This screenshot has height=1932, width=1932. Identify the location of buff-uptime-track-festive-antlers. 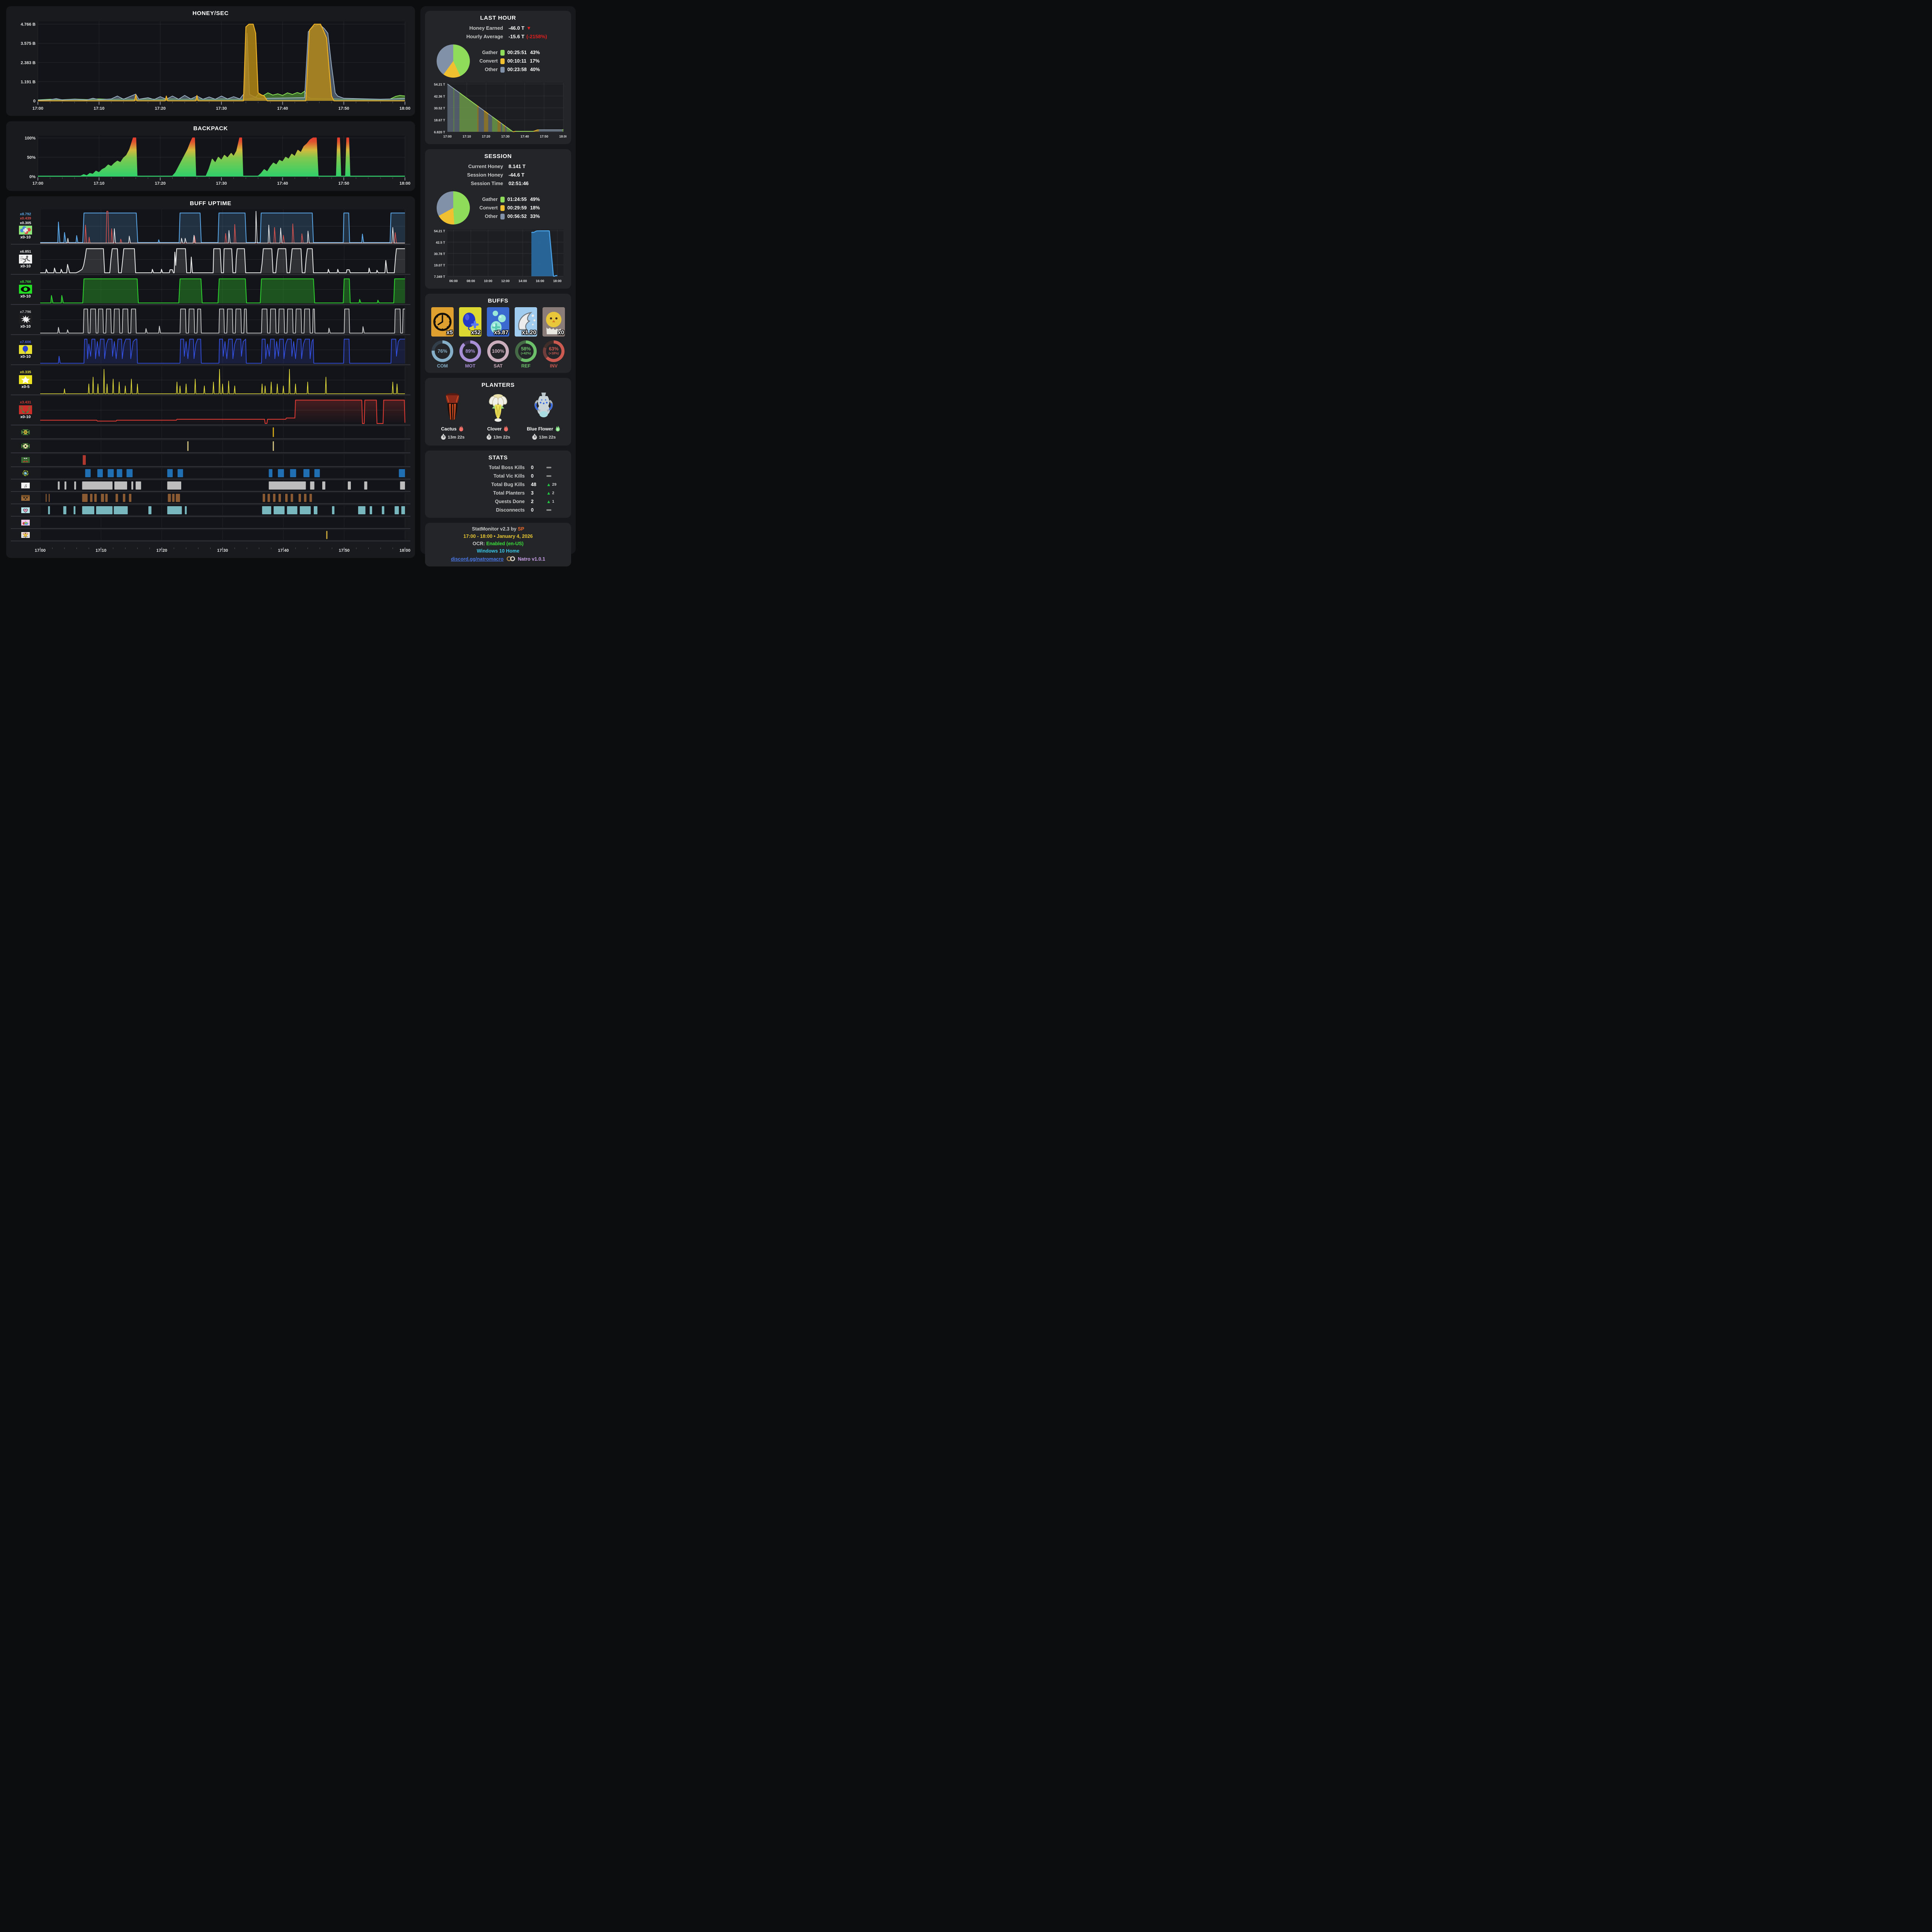
(223, 410).